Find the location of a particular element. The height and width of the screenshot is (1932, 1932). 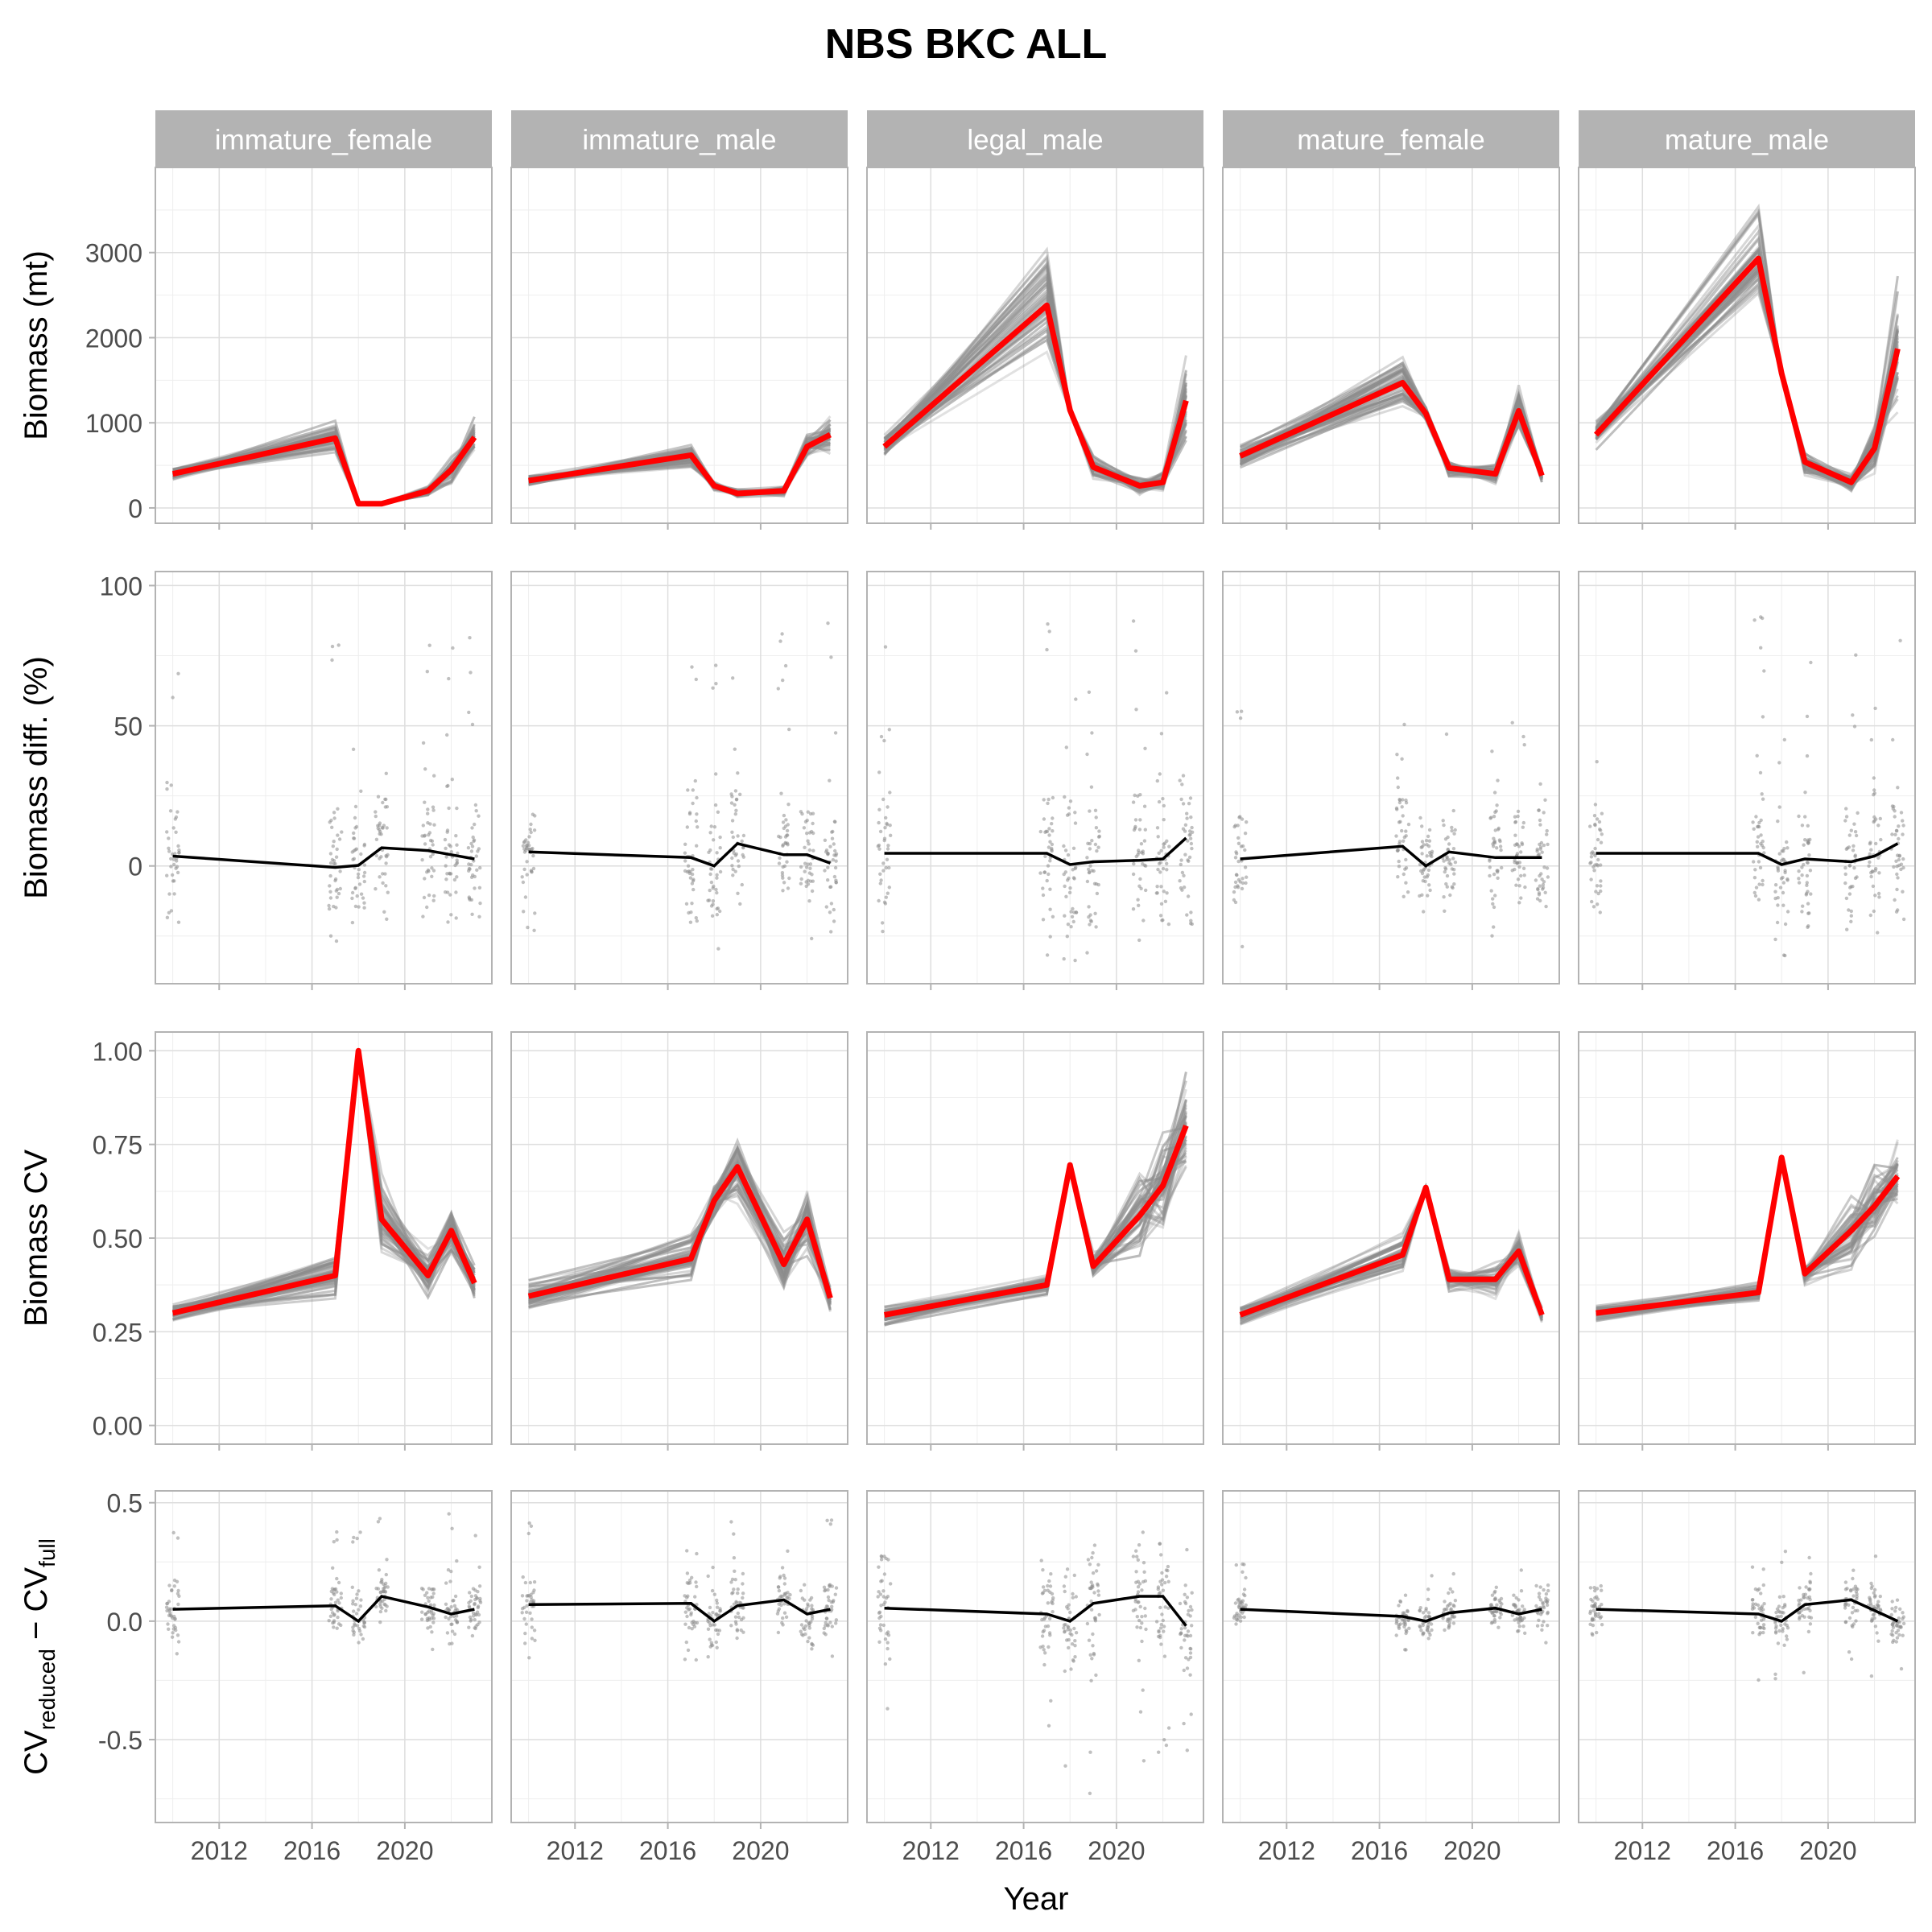

chart-title: NBS BKC ALL is located at coordinates (966, 44).